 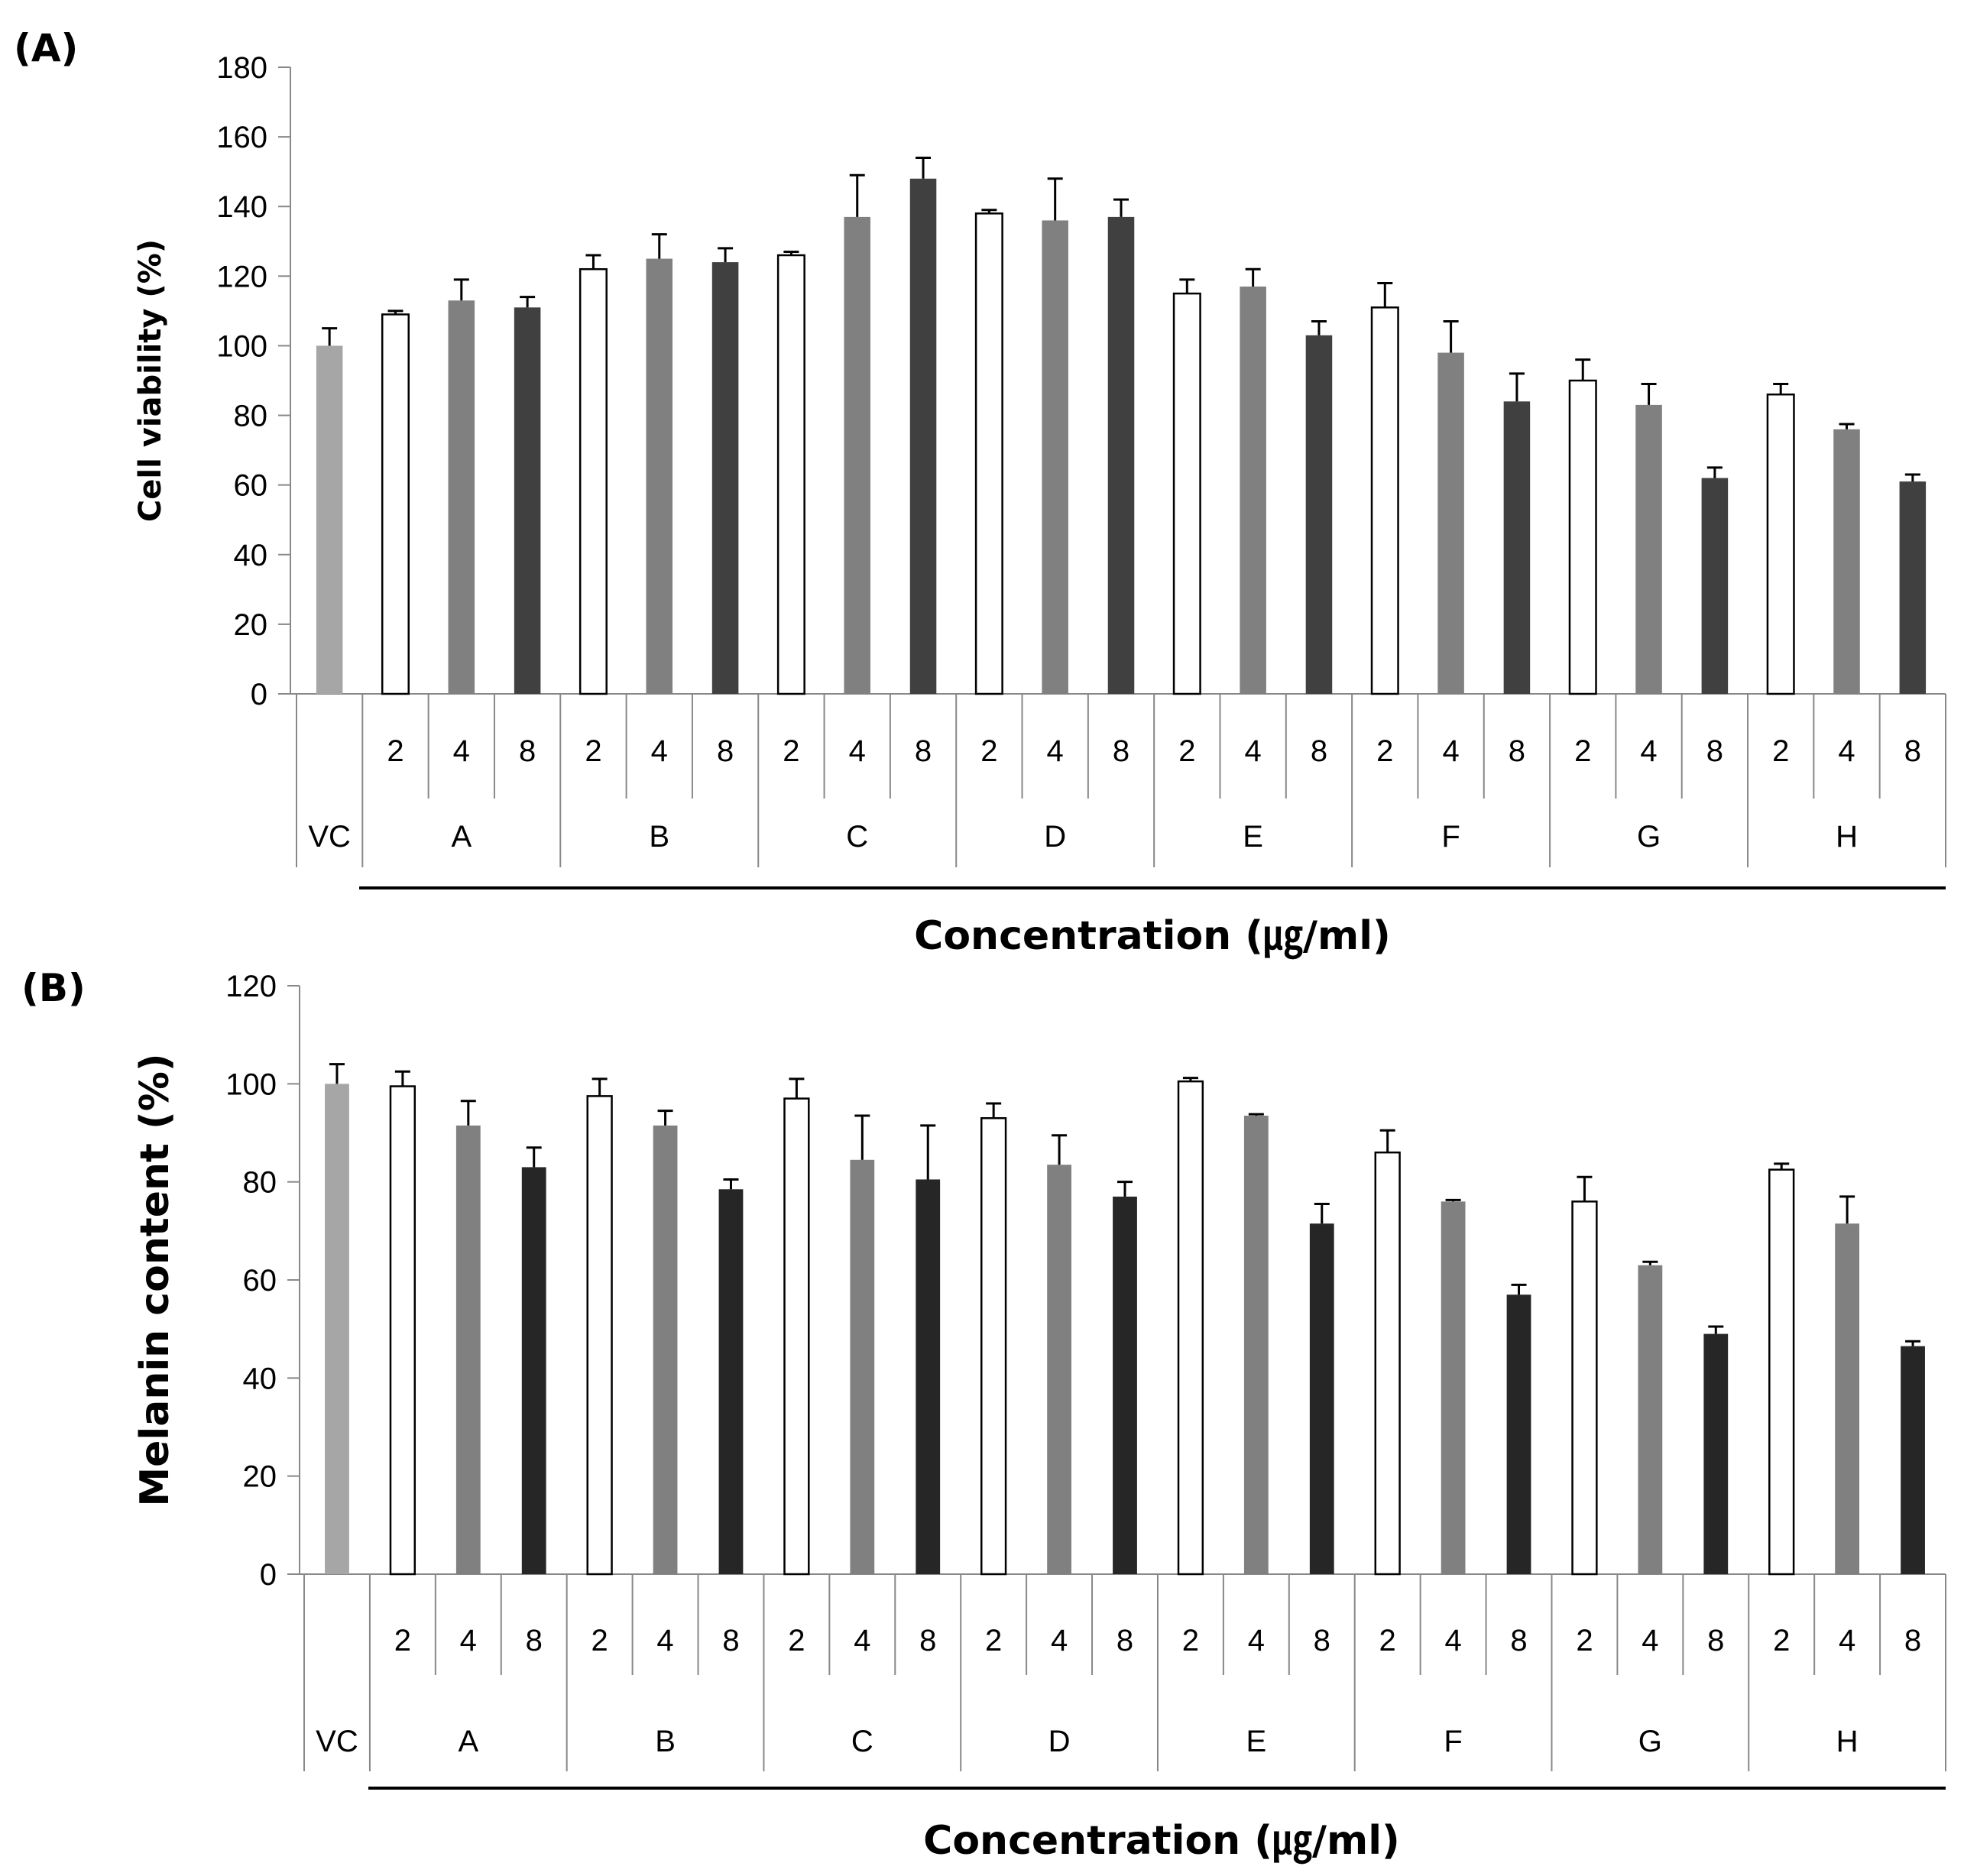 I want to click on y-axis-title: Cell viability (%), so click(x=150, y=381).